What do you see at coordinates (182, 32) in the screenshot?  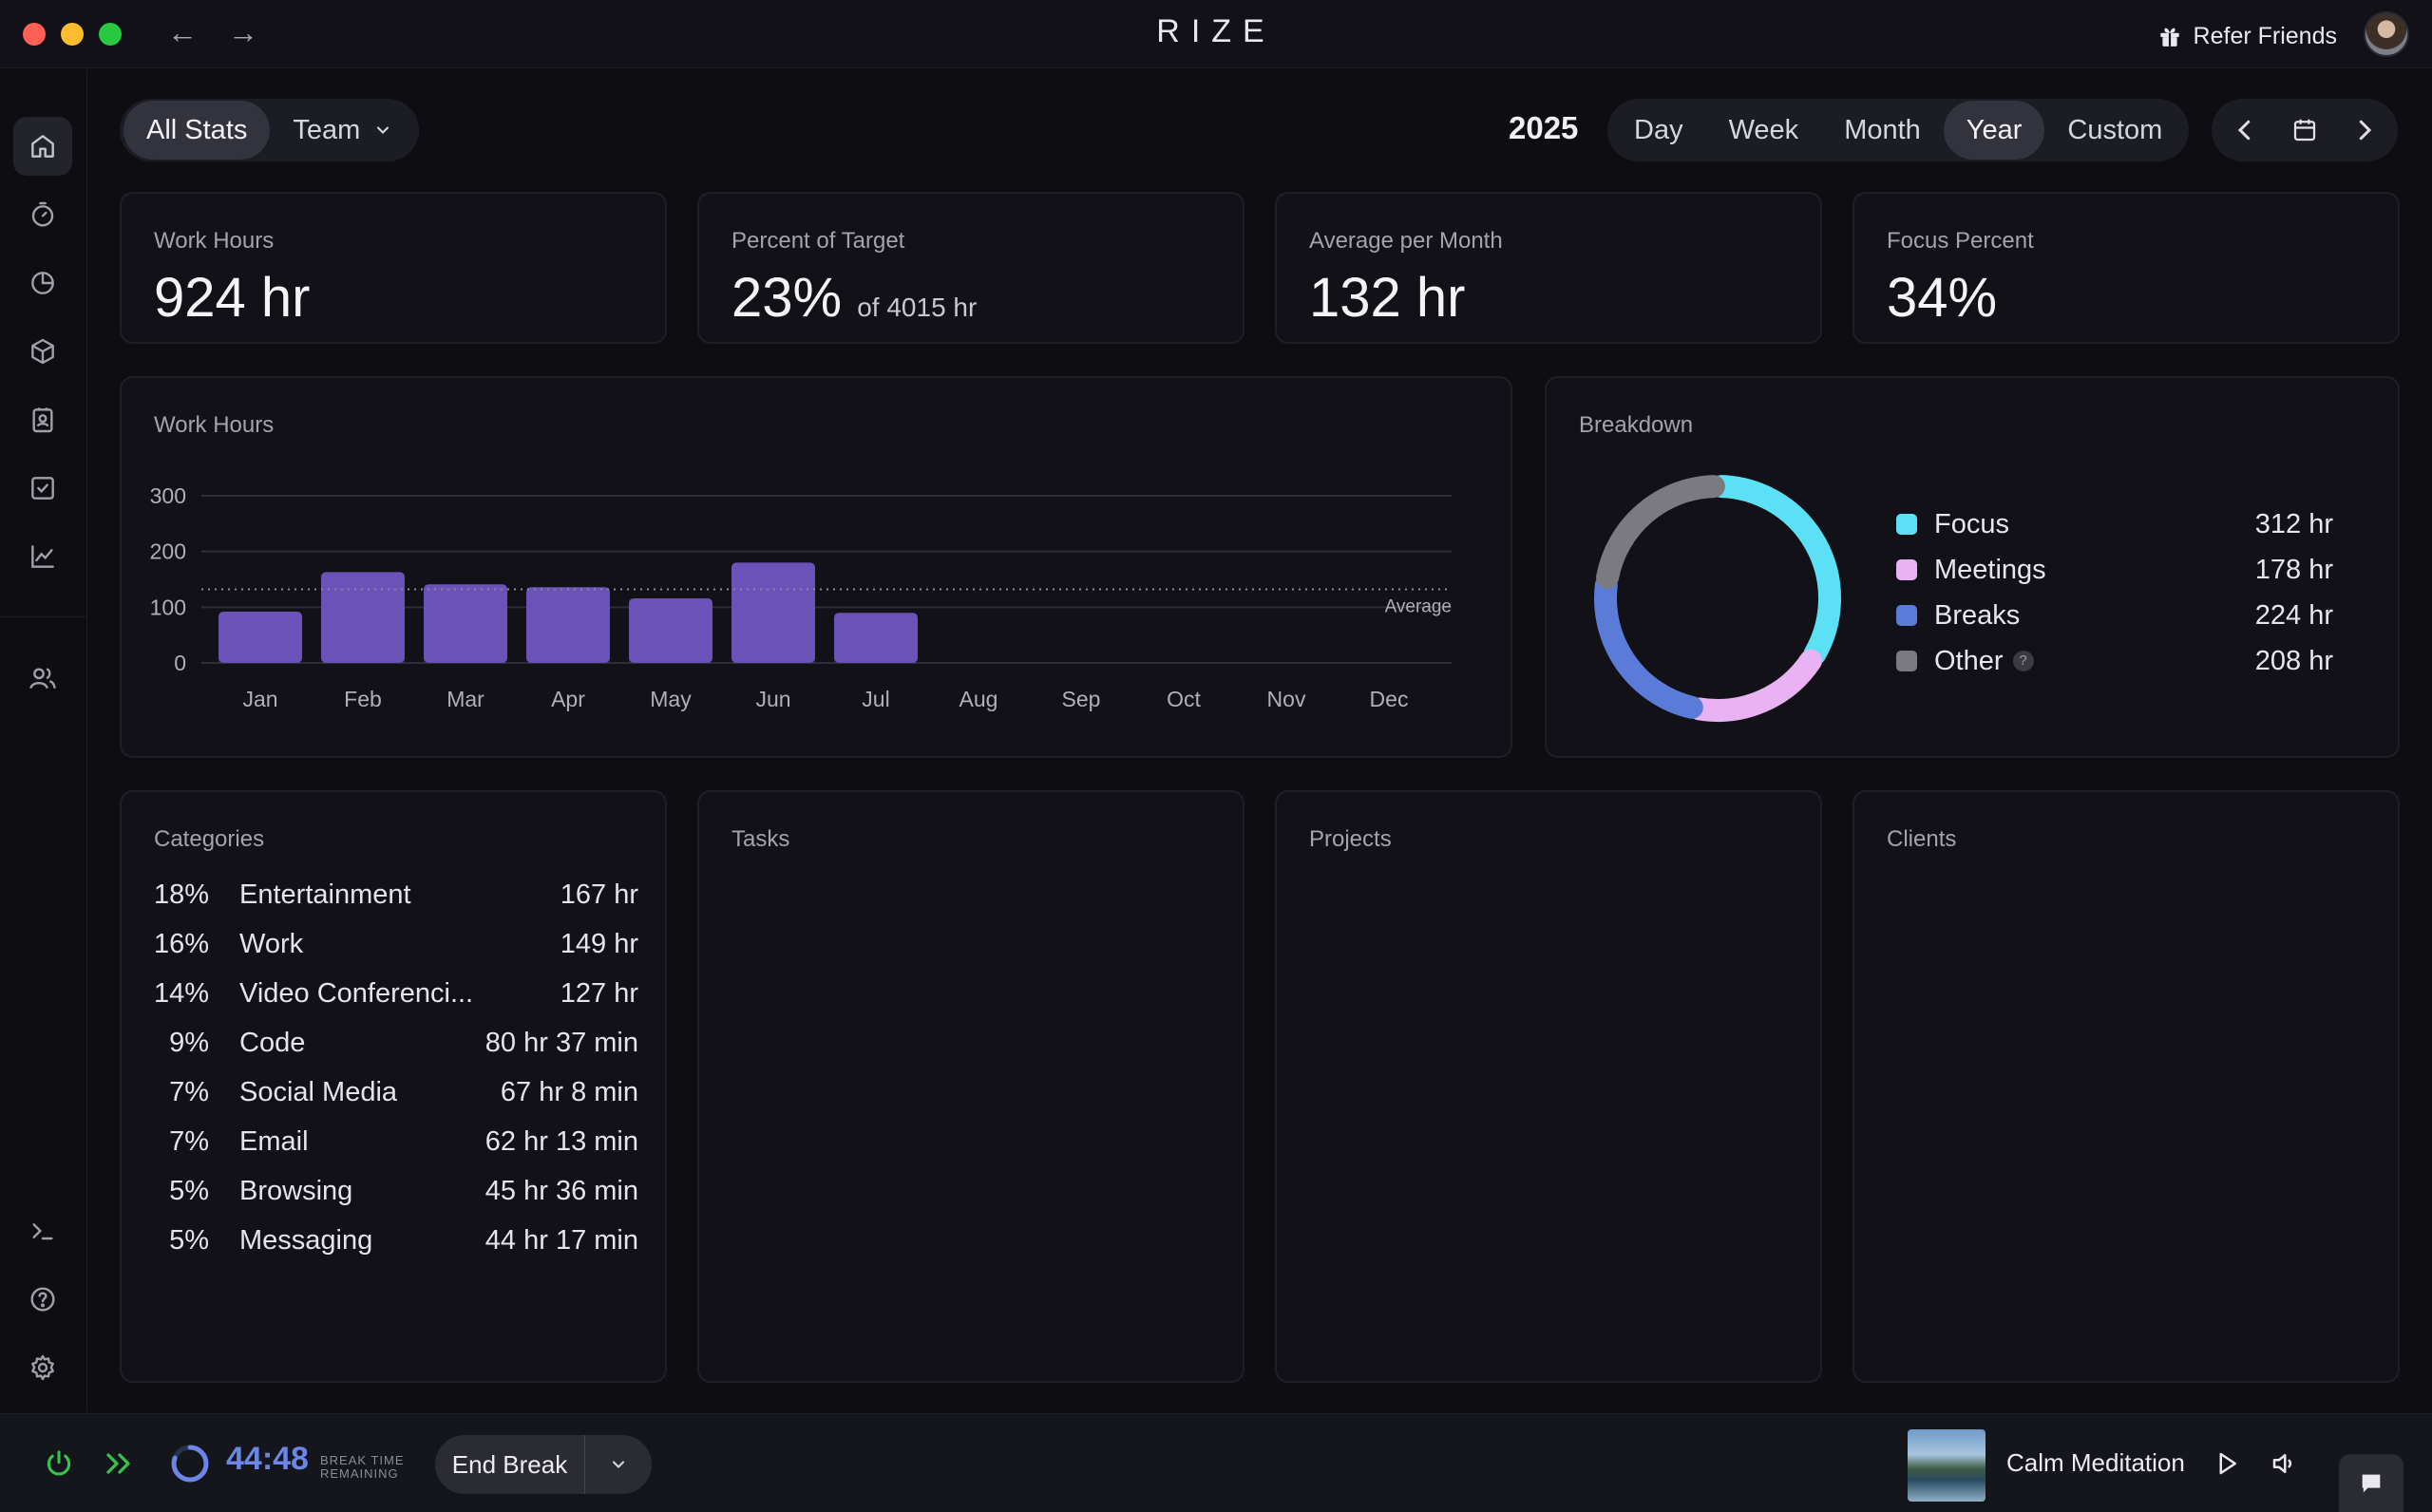 I see `back-arrow-icon: ←` at bounding box center [182, 32].